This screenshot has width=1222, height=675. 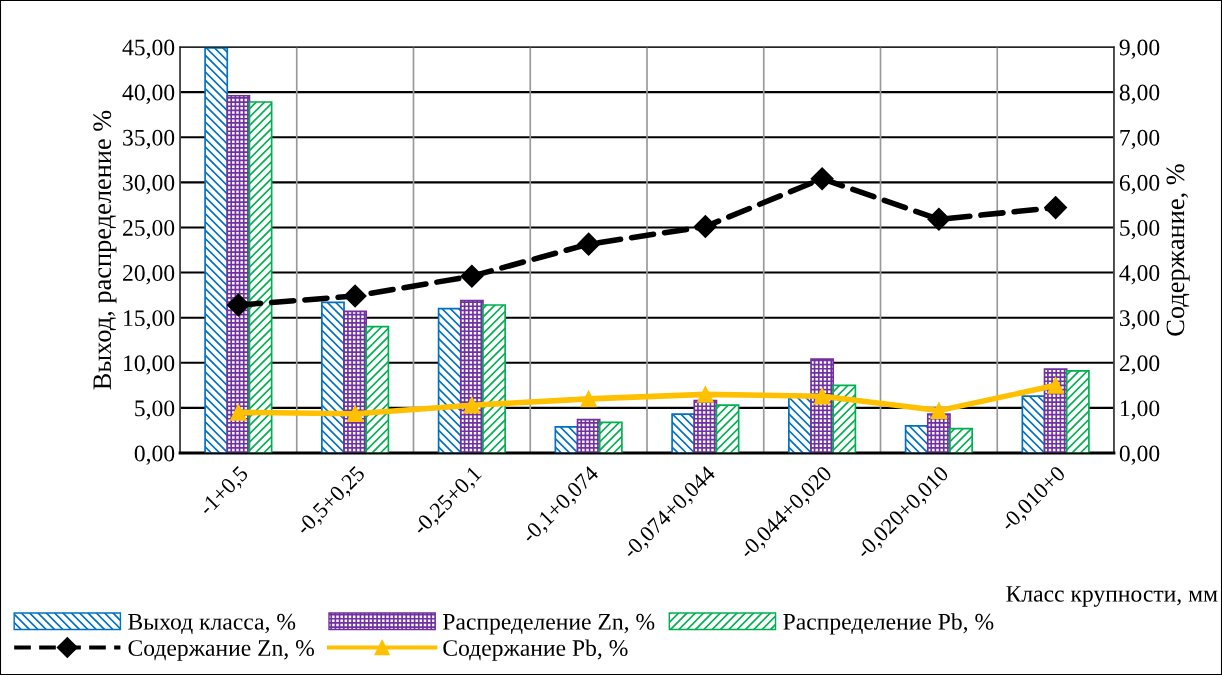 What do you see at coordinates (149, 229) in the screenshot?
I see `y-tick-label: 25,00` at bounding box center [149, 229].